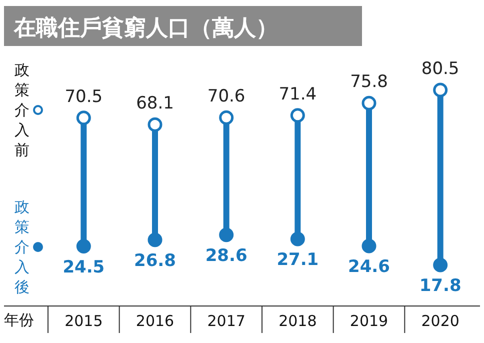 The height and width of the screenshot is (343, 484). I want to click on legend-label: 政策介入後, so click(22, 247).